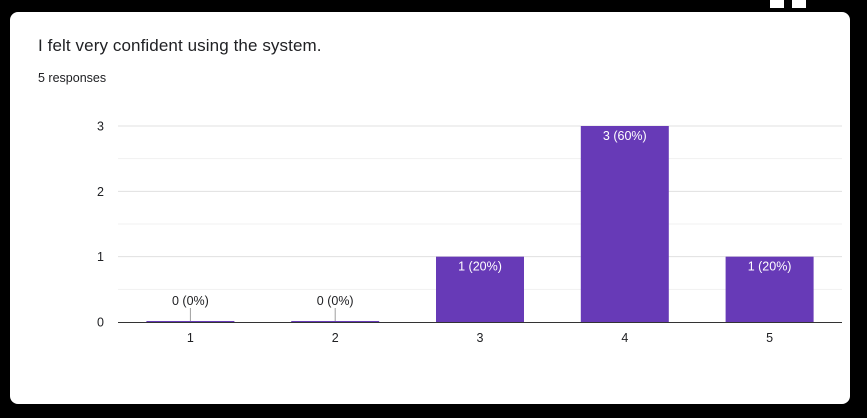 The height and width of the screenshot is (418, 867). Describe the element at coordinates (180, 45) in the screenshot. I see `question-title: I felt very confident using the system.` at that location.